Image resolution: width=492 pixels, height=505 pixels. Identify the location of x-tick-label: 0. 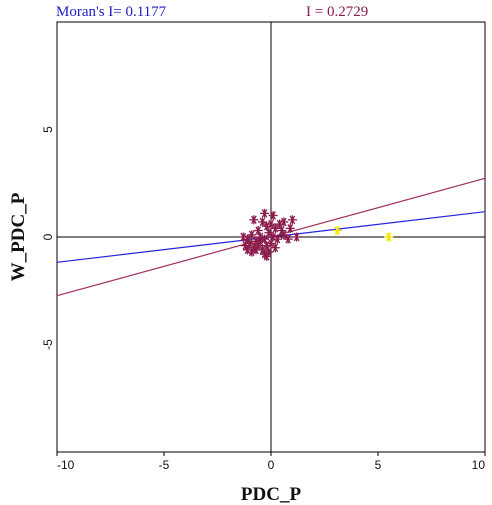
(271, 465).